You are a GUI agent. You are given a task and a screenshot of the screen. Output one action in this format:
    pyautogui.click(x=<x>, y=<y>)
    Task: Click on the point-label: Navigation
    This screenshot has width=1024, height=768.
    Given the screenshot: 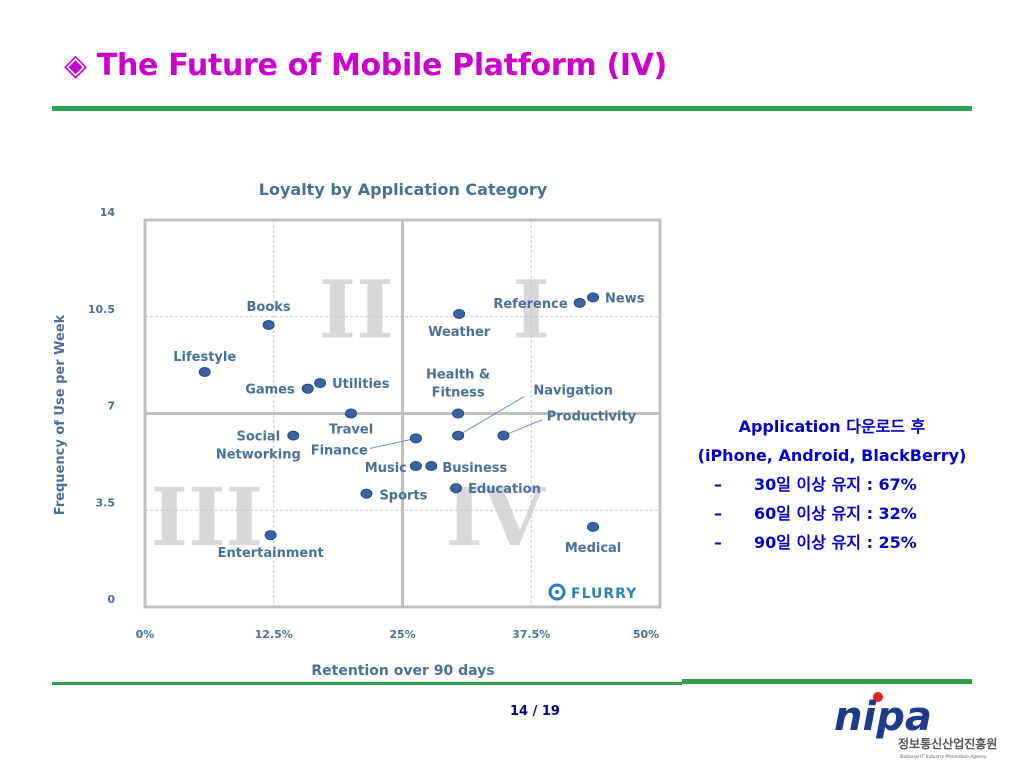 What is the action you would take?
    pyautogui.click(x=573, y=391)
    